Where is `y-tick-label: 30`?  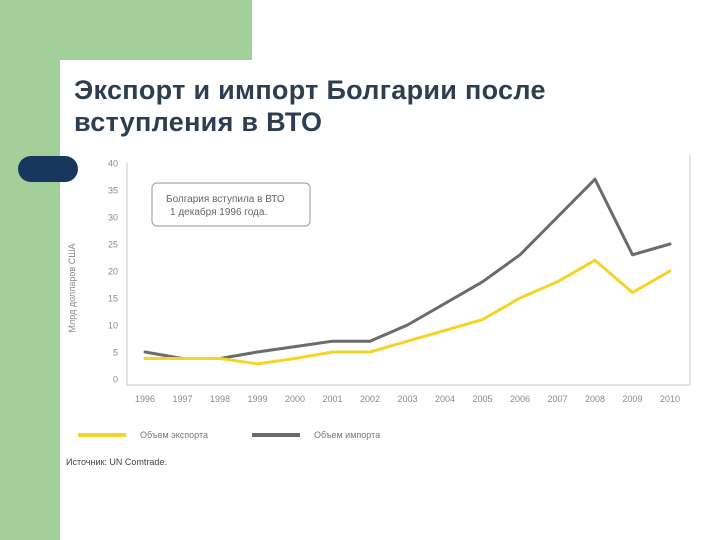 y-tick-label: 30 is located at coordinates (113, 218).